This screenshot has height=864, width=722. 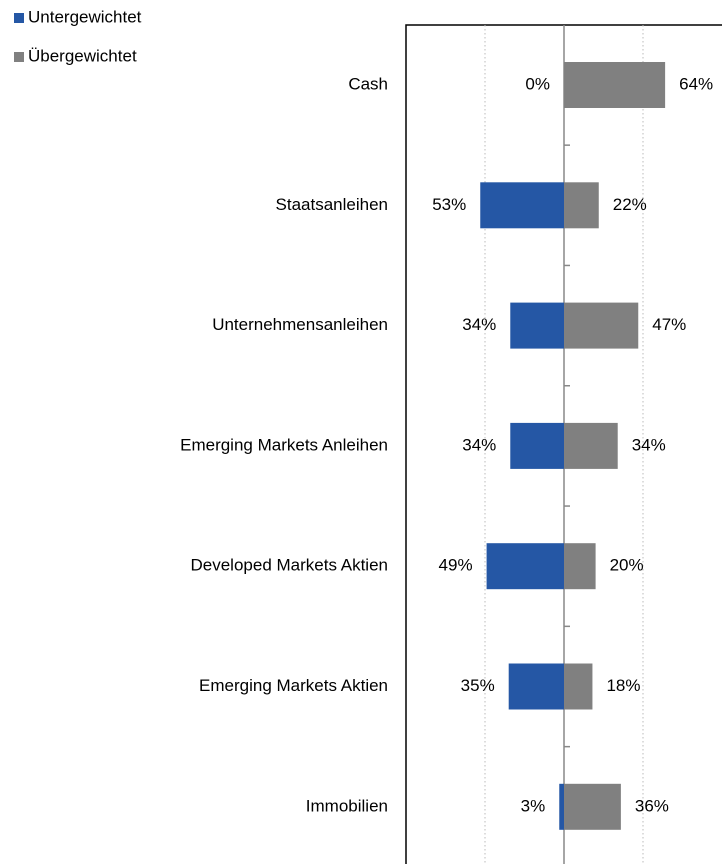 I want to click on category-label: Emerging Markets Aktien, so click(x=293, y=685).